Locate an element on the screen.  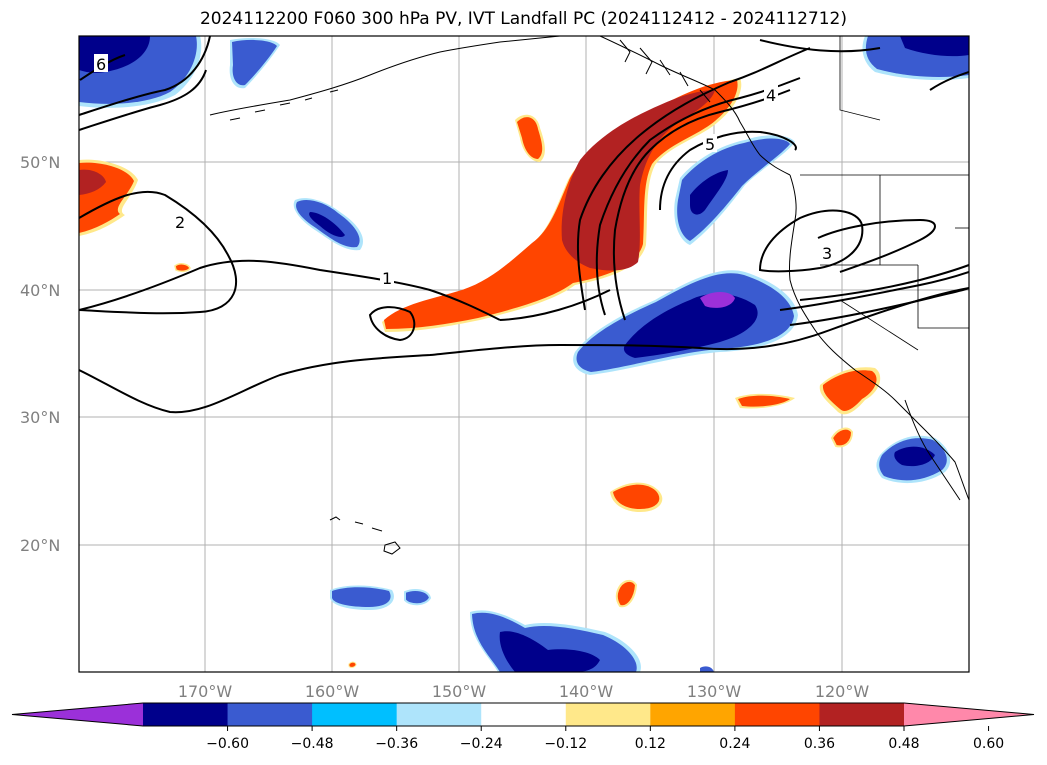
contour-label-1: 1 is located at coordinates (387, 278).